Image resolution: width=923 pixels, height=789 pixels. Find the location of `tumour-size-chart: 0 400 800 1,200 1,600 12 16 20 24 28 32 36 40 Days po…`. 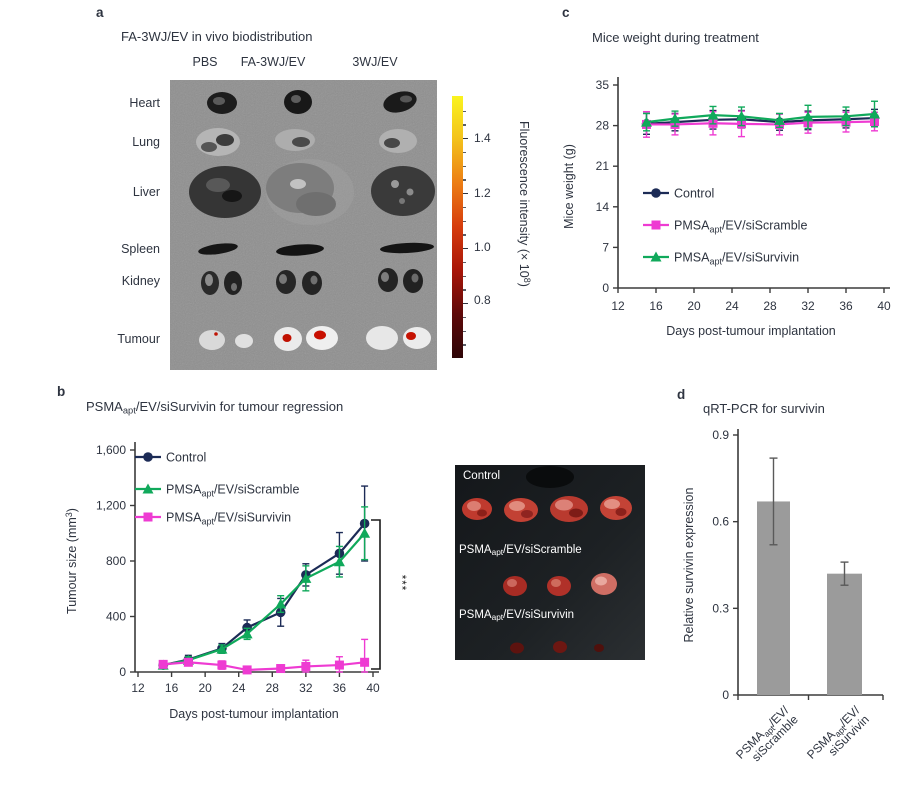

tumour-size-chart: 0 400 800 1,200 1,600 12 16 20 24 28 32 36 40 Days po… is located at coordinates (235, 581).